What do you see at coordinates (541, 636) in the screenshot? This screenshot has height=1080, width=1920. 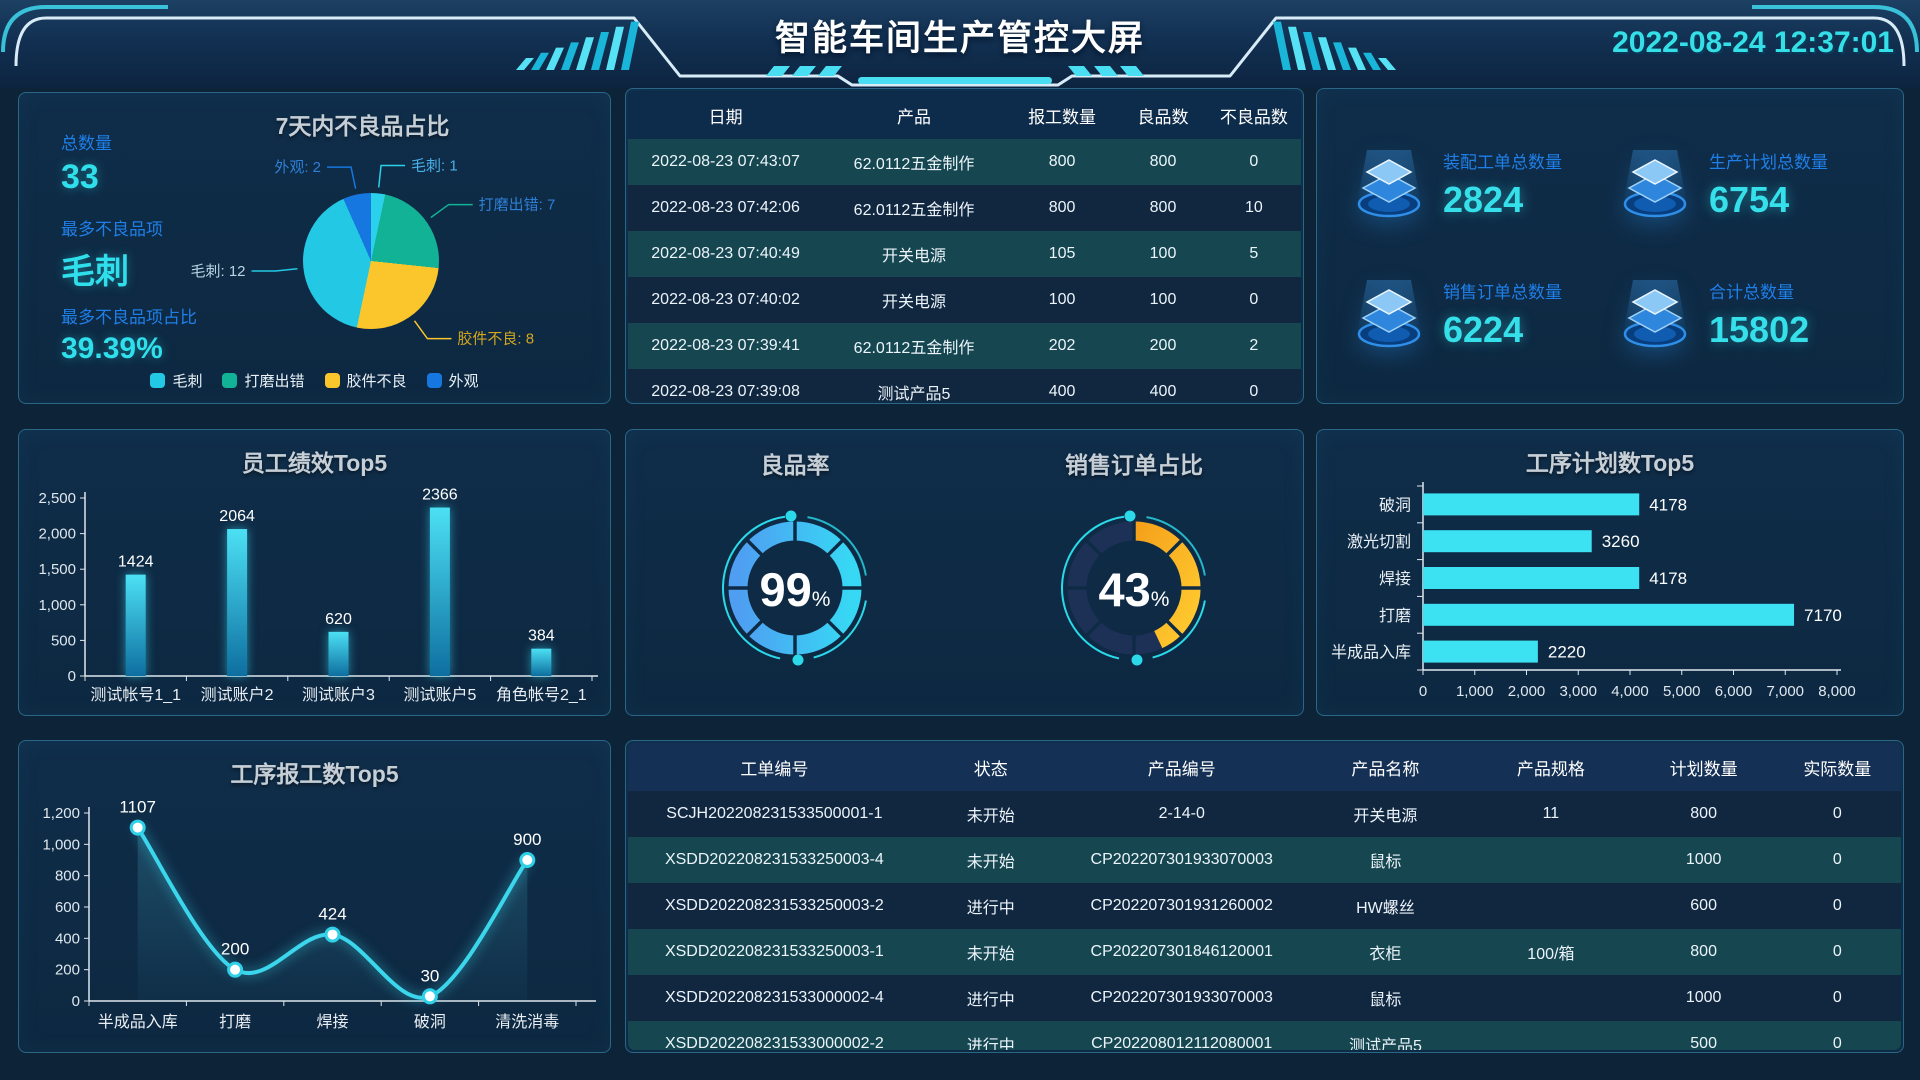 I see `bar-value-label: 384` at bounding box center [541, 636].